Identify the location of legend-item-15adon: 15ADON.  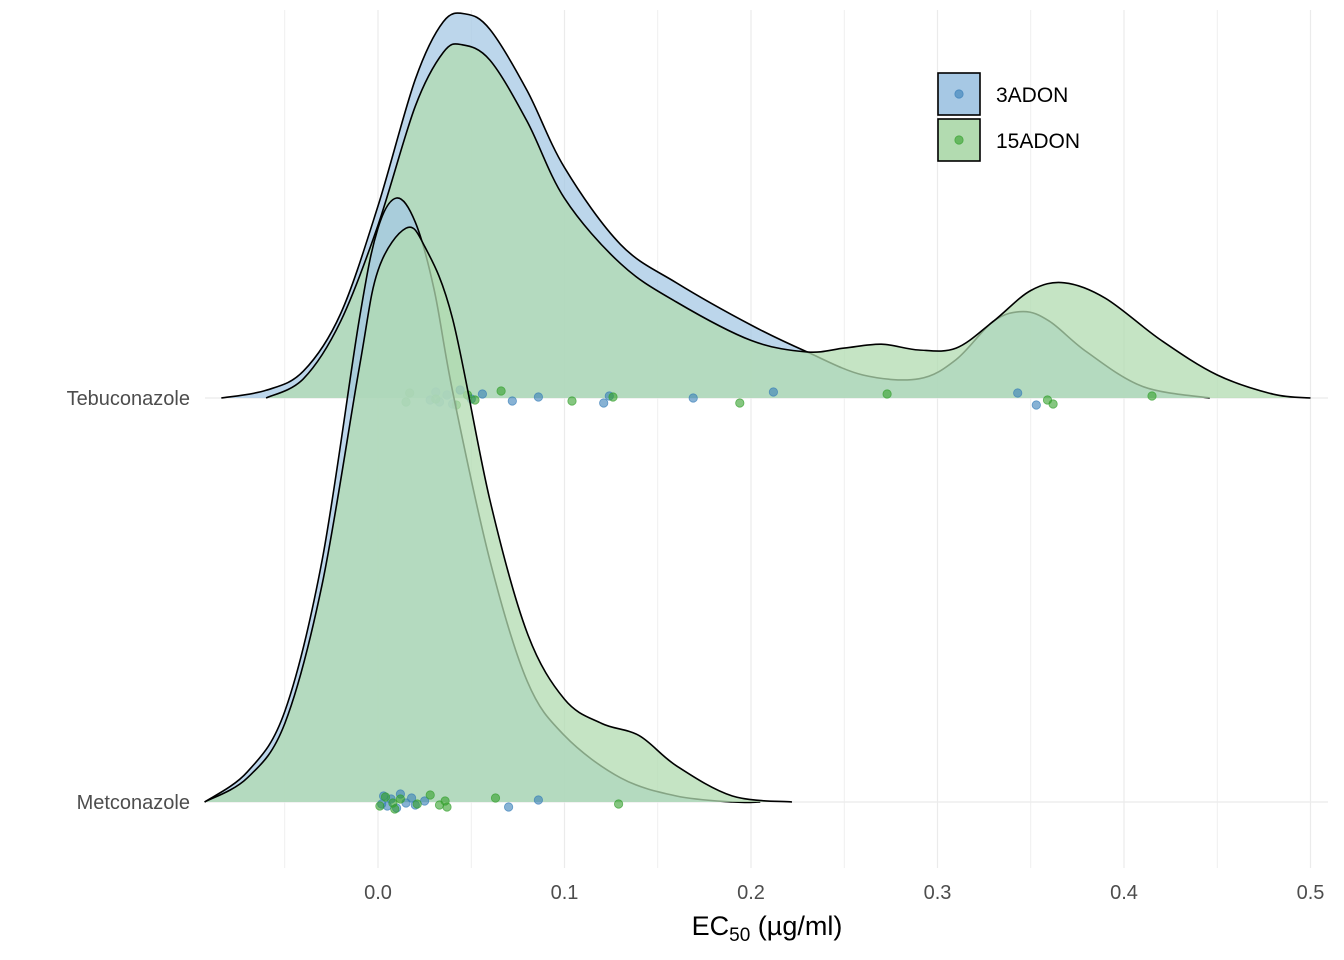
(1008, 140).